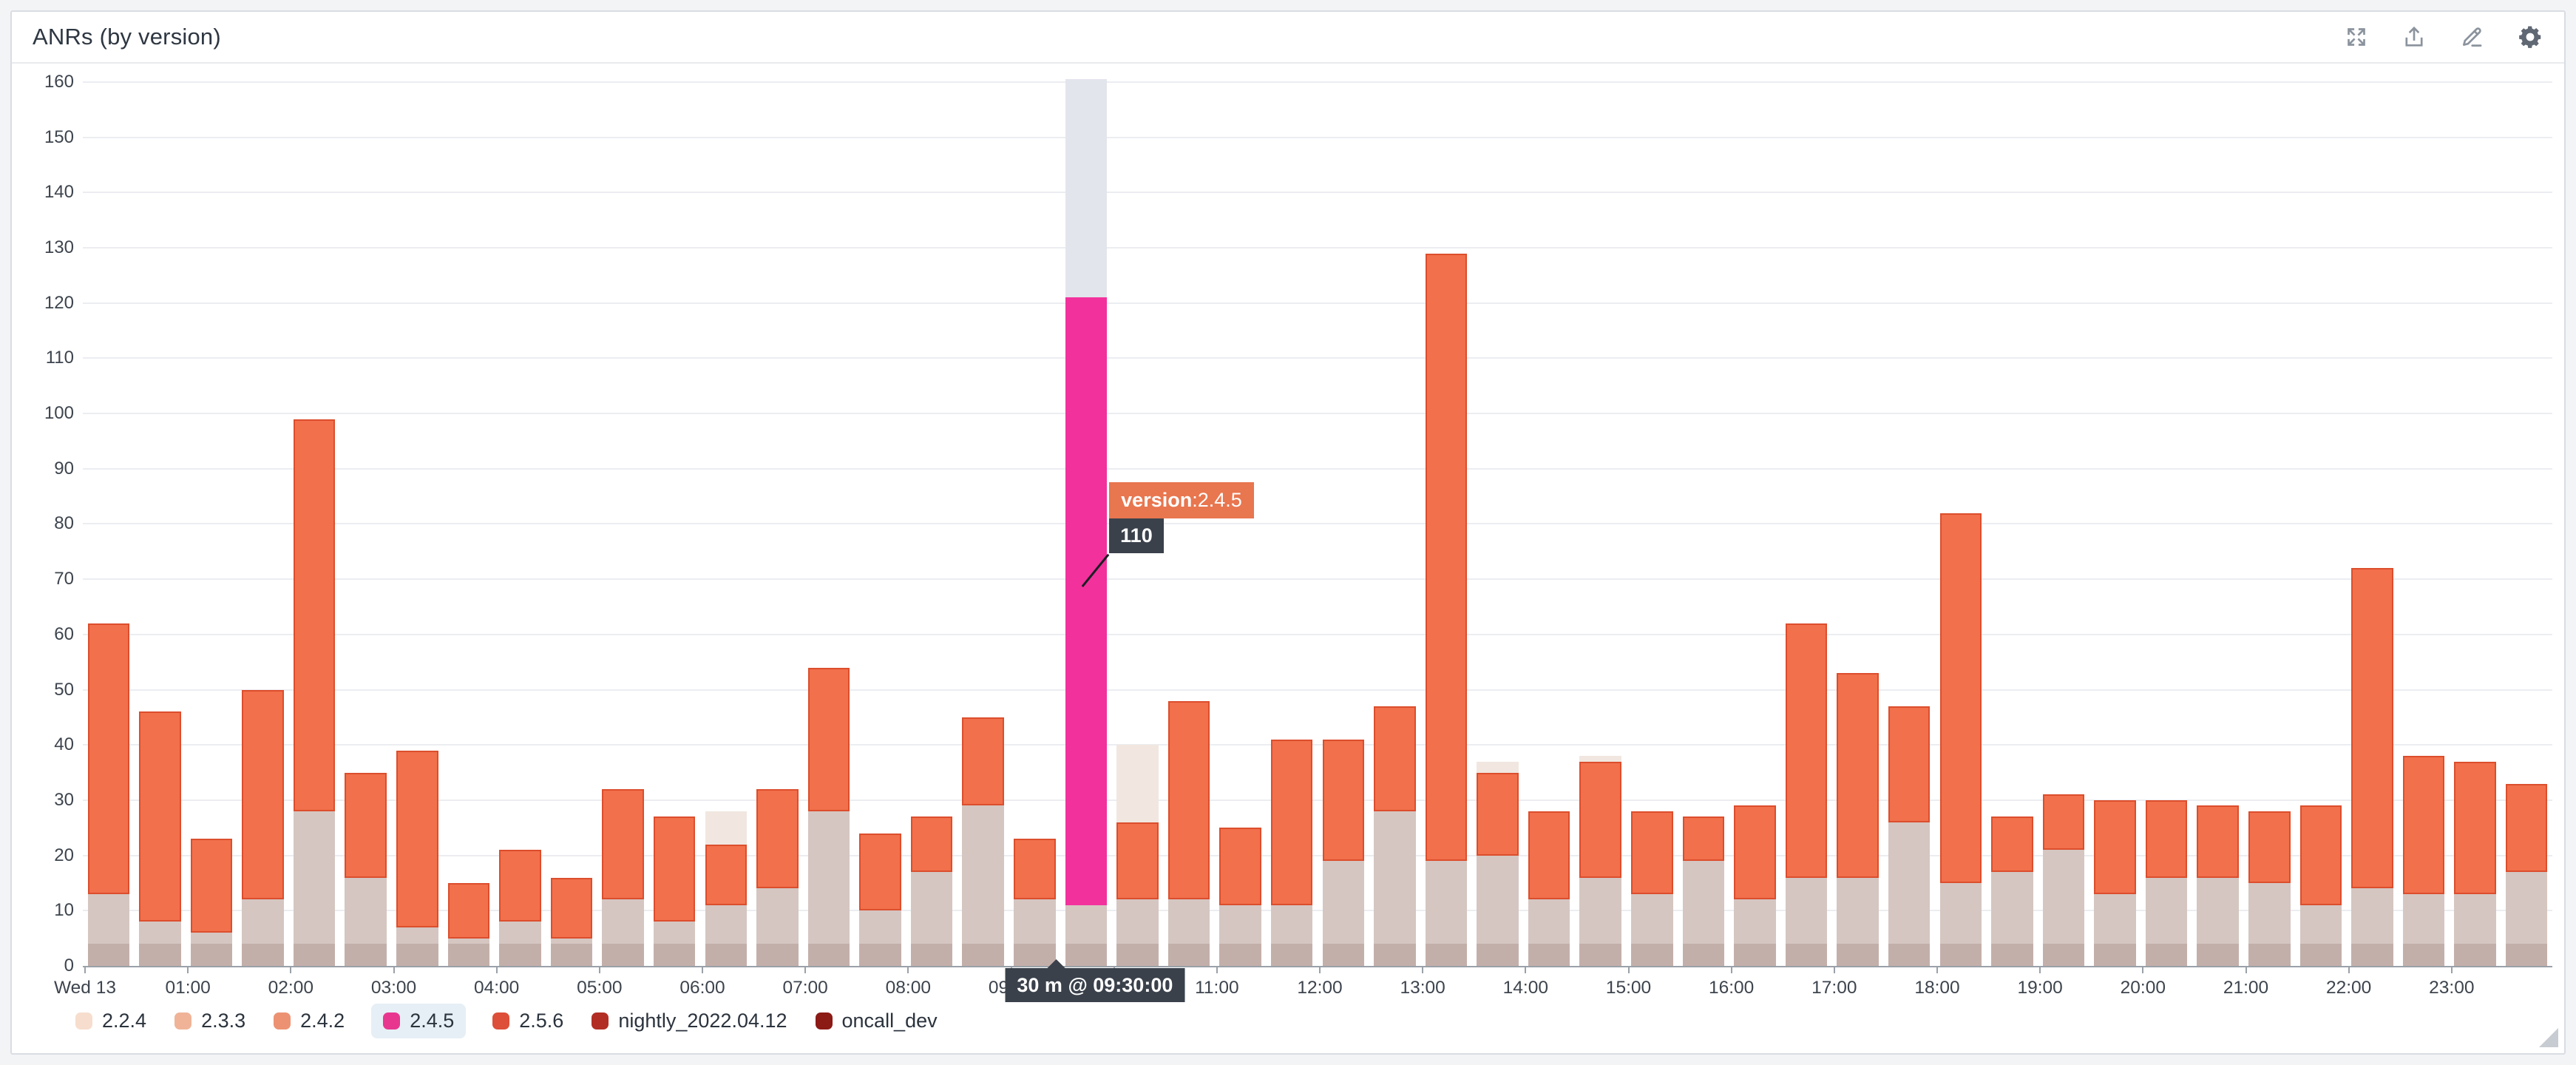 The image size is (2576, 1065). What do you see at coordinates (59, 81) in the screenshot?
I see `y-axis-label: 160` at bounding box center [59, 81].